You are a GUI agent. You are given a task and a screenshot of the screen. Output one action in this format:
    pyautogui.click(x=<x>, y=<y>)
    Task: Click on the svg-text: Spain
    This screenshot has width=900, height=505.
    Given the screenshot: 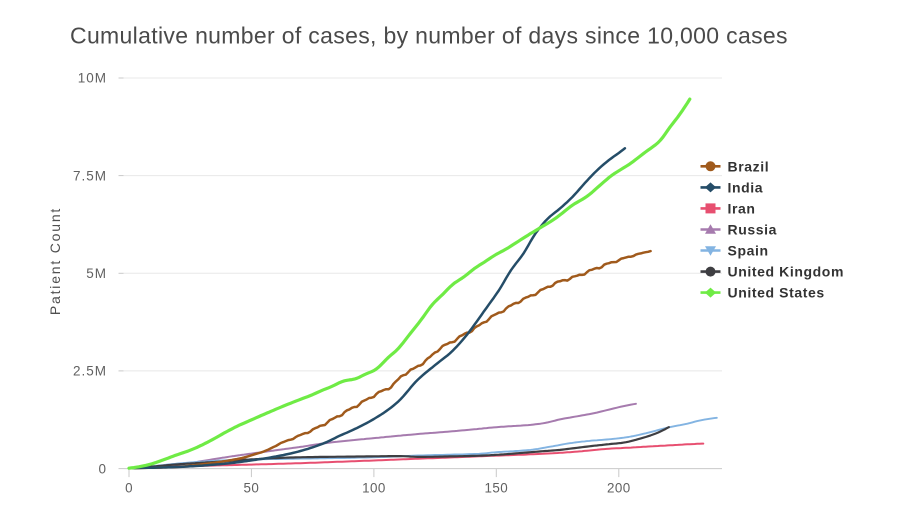 What is the action you would take?
    pyautogui.click(x=748, y=251)
    